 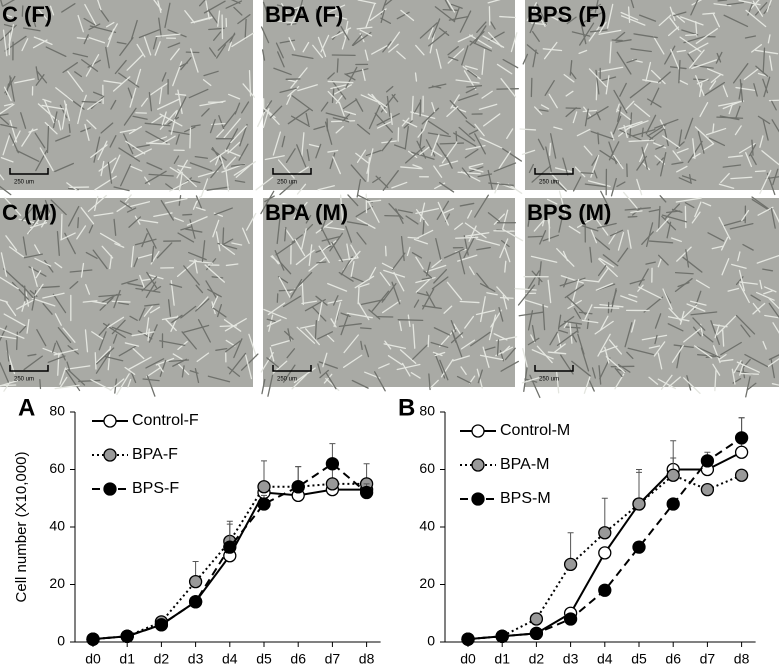 I want to click on y-tick-label: 0, so click(x=61, y=641).